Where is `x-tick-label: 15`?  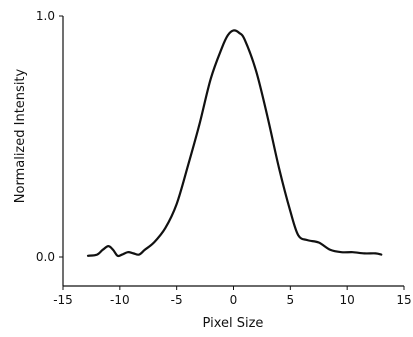 x-tick-label: 15 is located at coordinates (403, 300).